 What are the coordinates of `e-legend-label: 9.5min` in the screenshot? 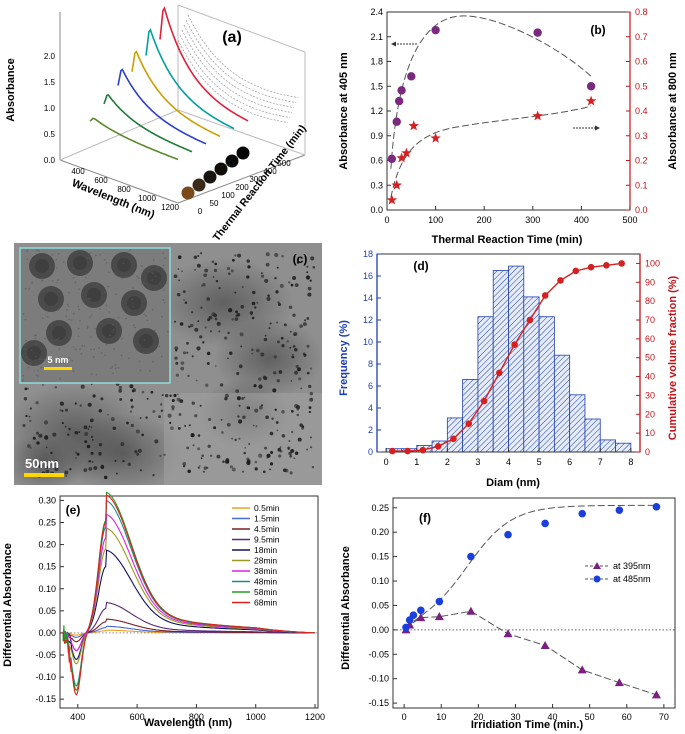 It's located at (267, 540).